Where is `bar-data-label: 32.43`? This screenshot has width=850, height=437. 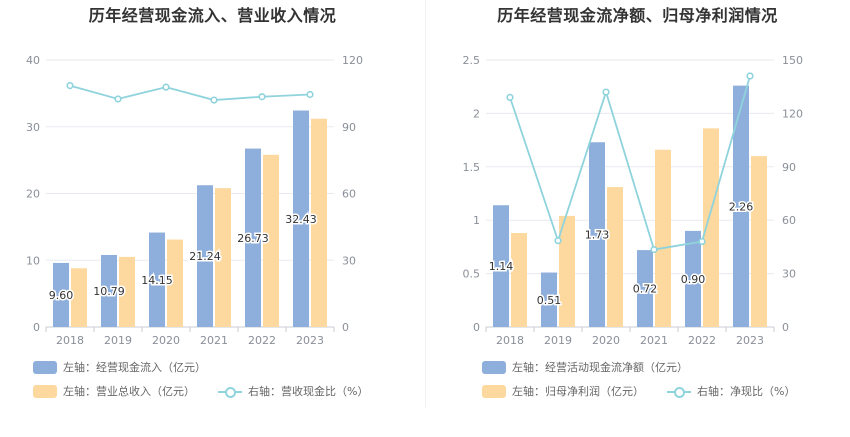
bar-data-label: 32.43 is located at coordinates (301, 219).